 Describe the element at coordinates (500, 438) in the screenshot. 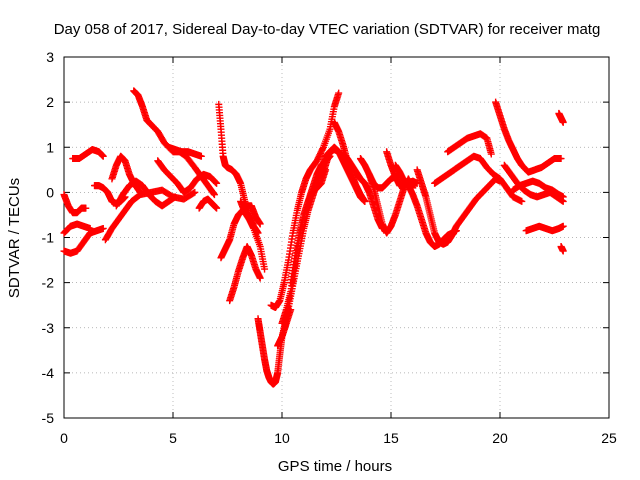

I see `x-tick-label: 20` at that location.